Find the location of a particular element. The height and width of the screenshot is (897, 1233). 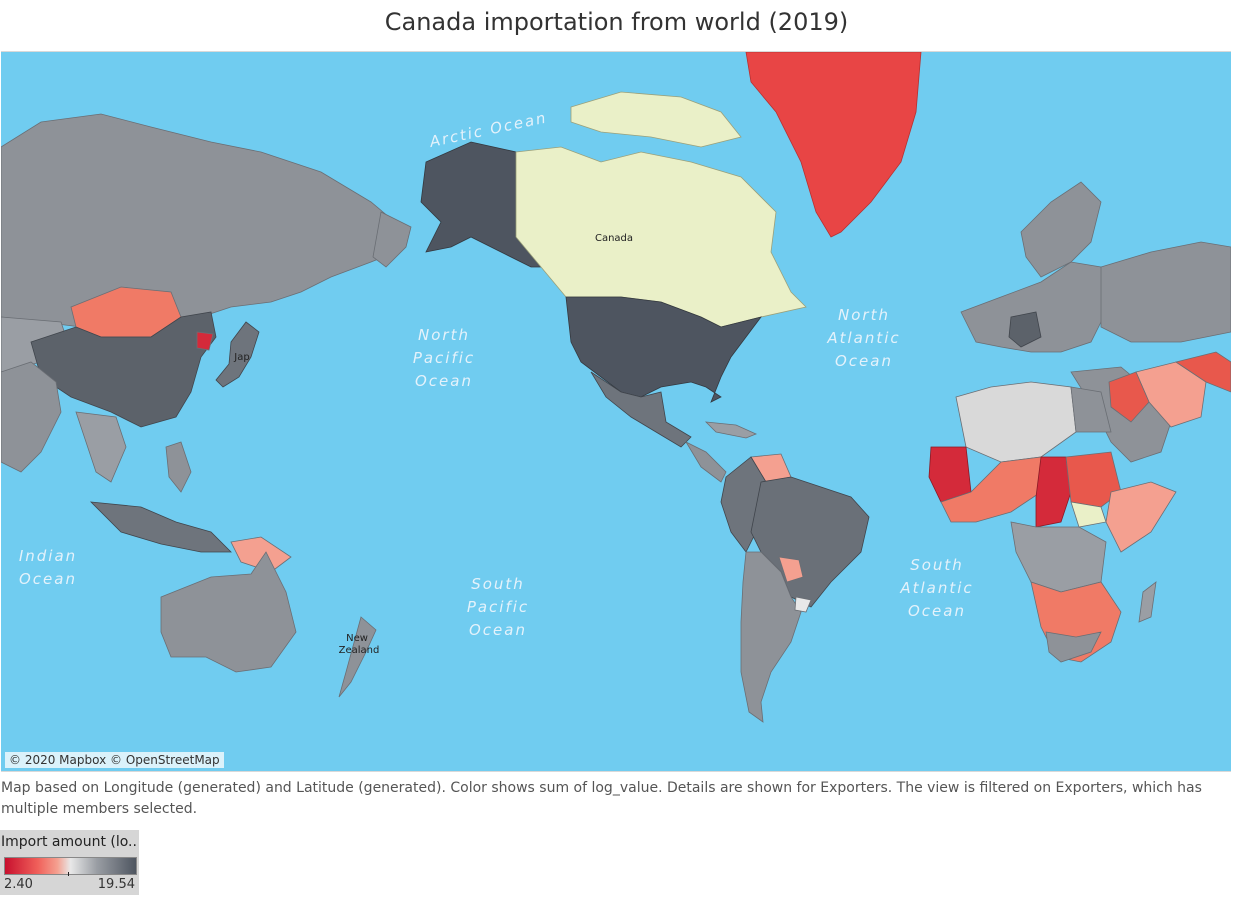

country-label-canada: Canada is located at coordinates (614, 238).